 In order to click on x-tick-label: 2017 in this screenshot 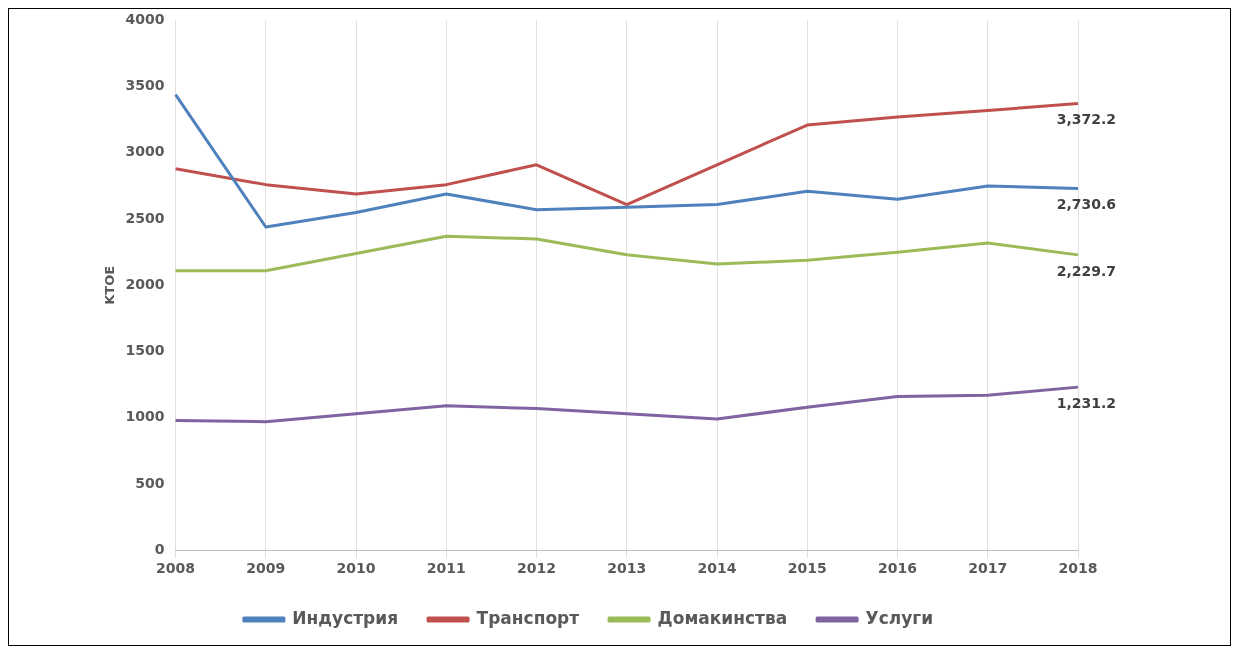, I will do `click(988, 568)`.